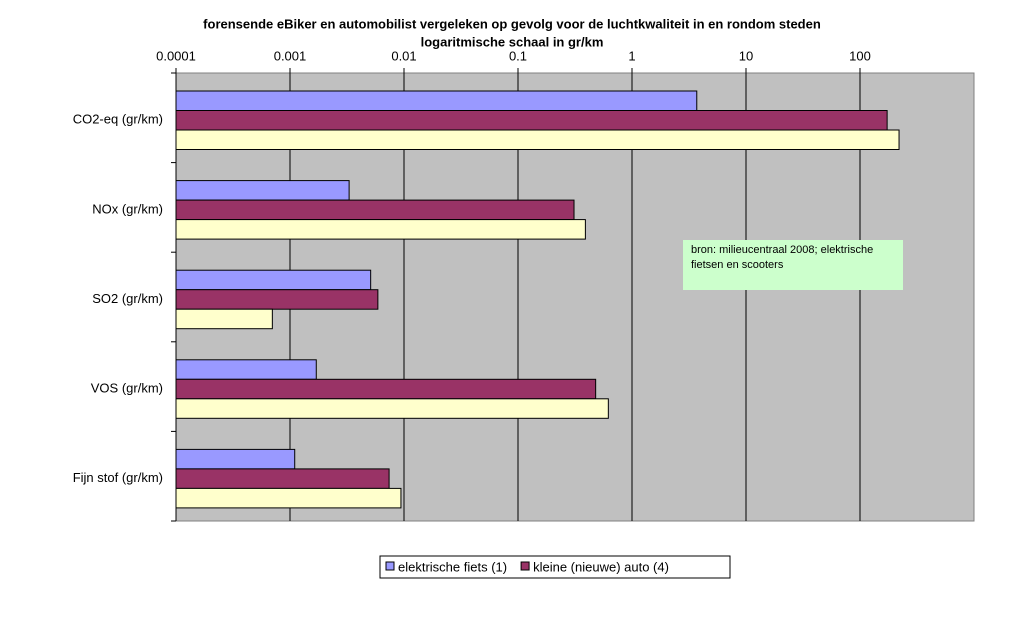  I want to click on x-axis-label: logaritmische schaal in gr/km, so click(512, 41).